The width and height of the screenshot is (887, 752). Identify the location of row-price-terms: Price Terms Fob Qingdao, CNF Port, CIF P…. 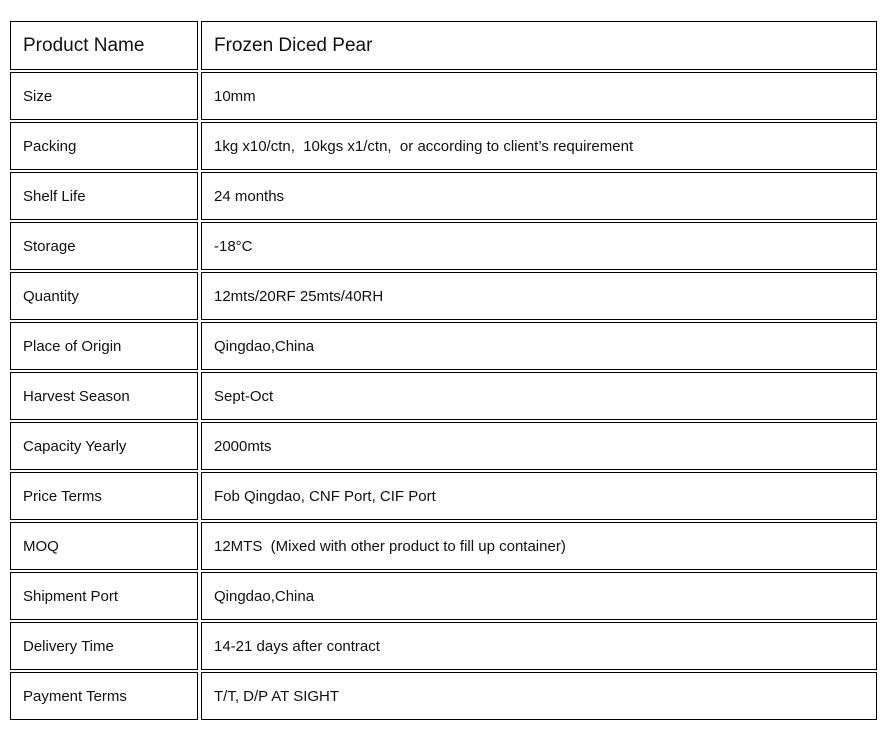
(443, 496).